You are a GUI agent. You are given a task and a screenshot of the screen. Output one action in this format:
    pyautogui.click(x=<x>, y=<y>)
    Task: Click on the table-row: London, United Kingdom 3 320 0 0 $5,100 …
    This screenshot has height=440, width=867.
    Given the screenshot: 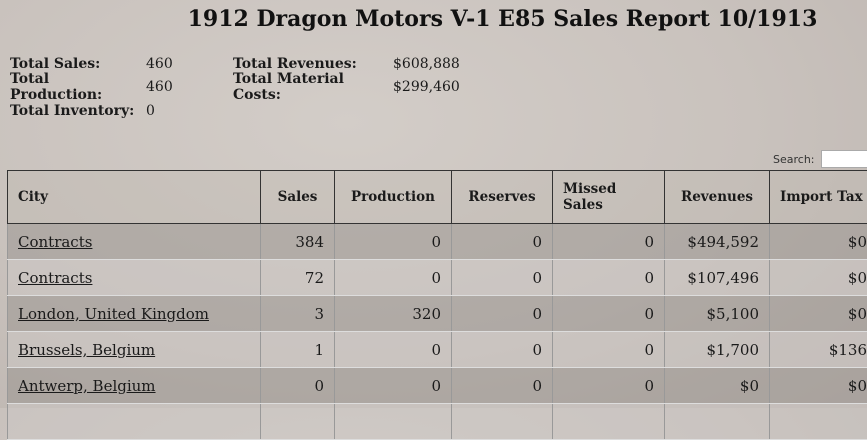 What is the action you would take?
    pyautogui.click(x=437, y=314)
    